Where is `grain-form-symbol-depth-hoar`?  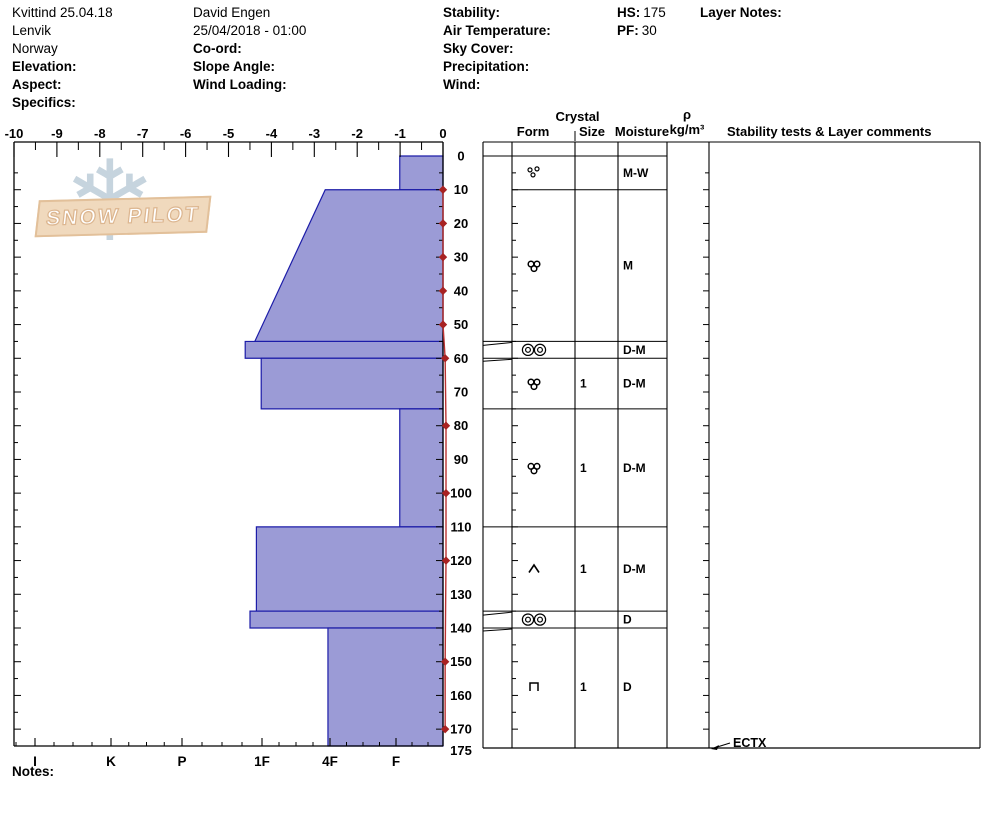
grain-form-symbol-depth-hoar is located at coordinates (534, 568).